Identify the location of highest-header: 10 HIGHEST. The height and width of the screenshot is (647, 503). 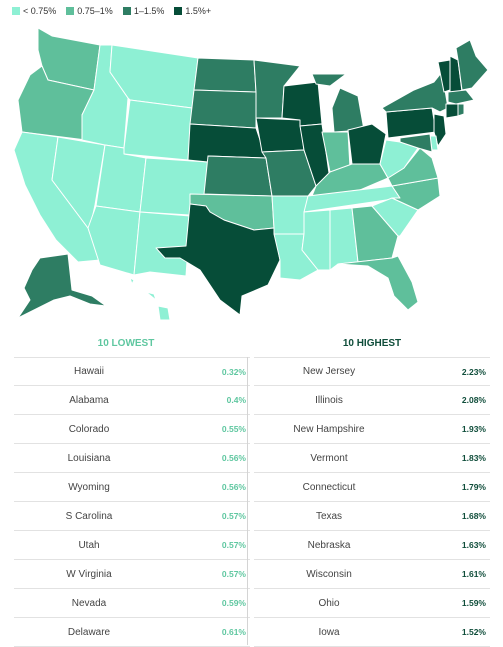
(372, 343).